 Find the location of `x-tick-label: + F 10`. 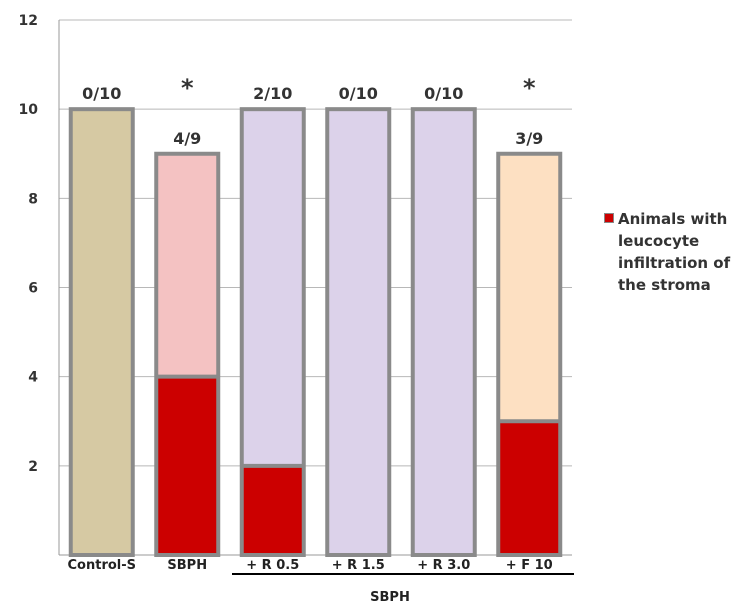

x-tick-label: + F 10 is located at coordinates (529, 565).